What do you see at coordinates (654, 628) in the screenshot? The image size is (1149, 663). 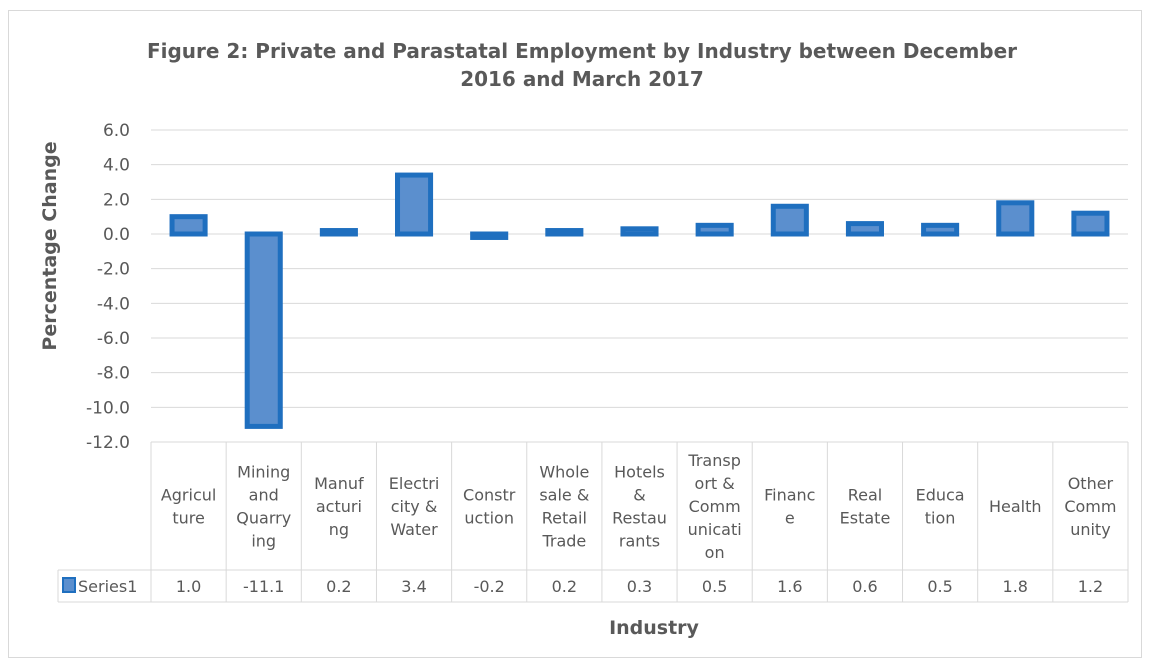 I see `x-axis-title: Industry` at bounding box center [654, 628].